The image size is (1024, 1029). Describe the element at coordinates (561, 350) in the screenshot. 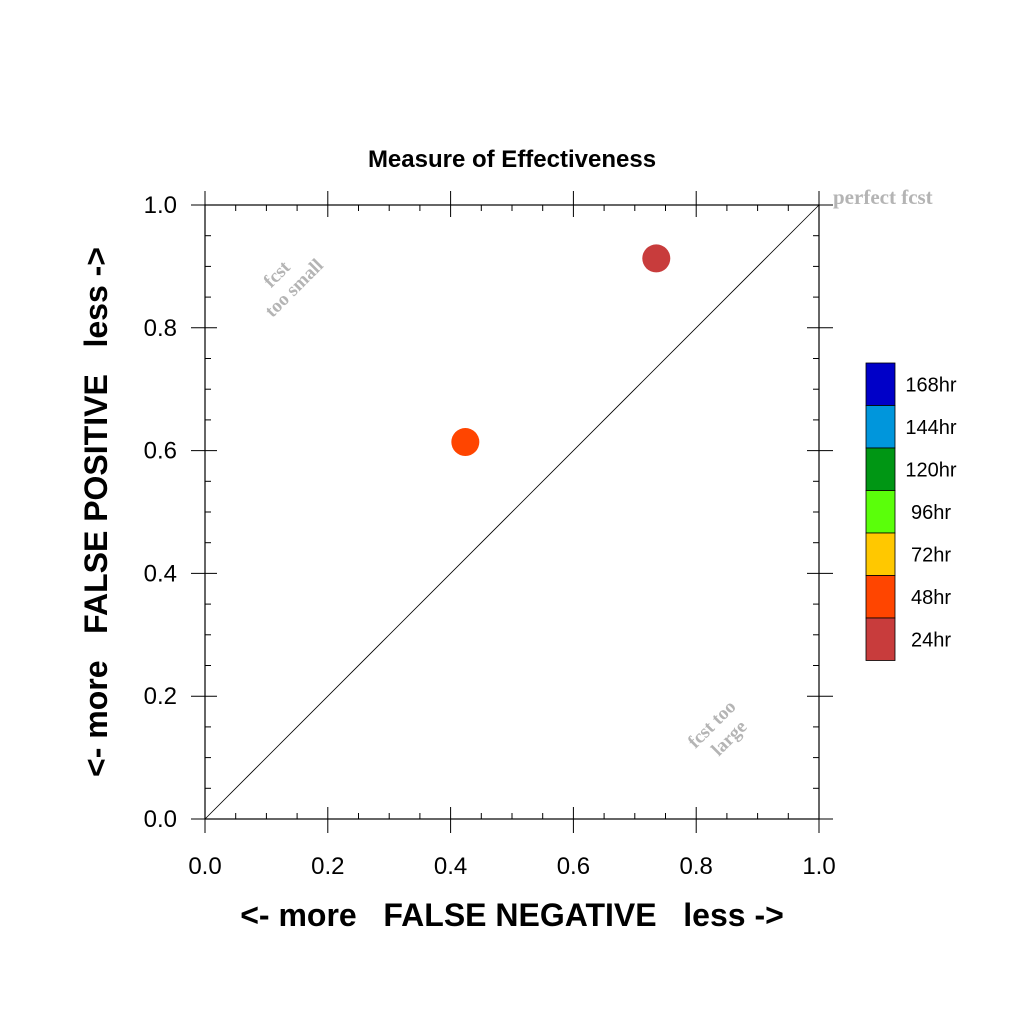

I see `data-points` at that location.